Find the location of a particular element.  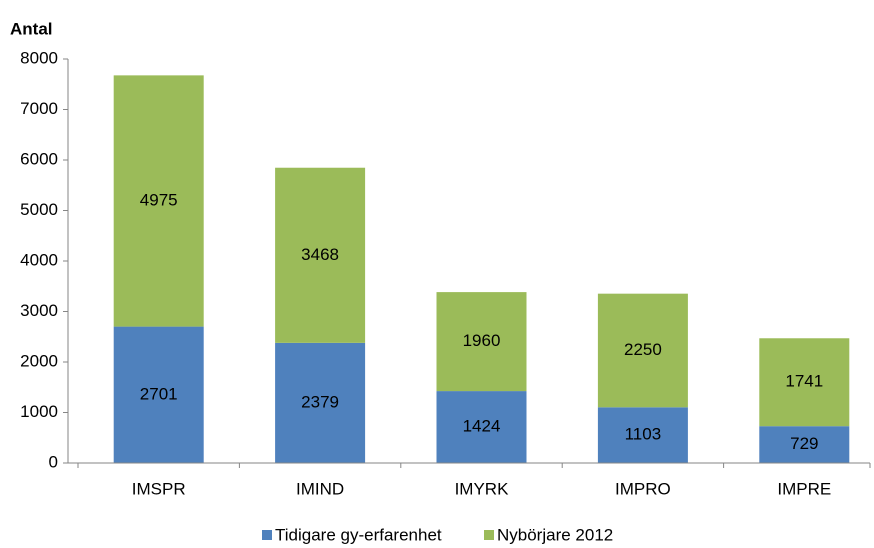

y-tick-label: 2000 is located at coordinates (39, 360).